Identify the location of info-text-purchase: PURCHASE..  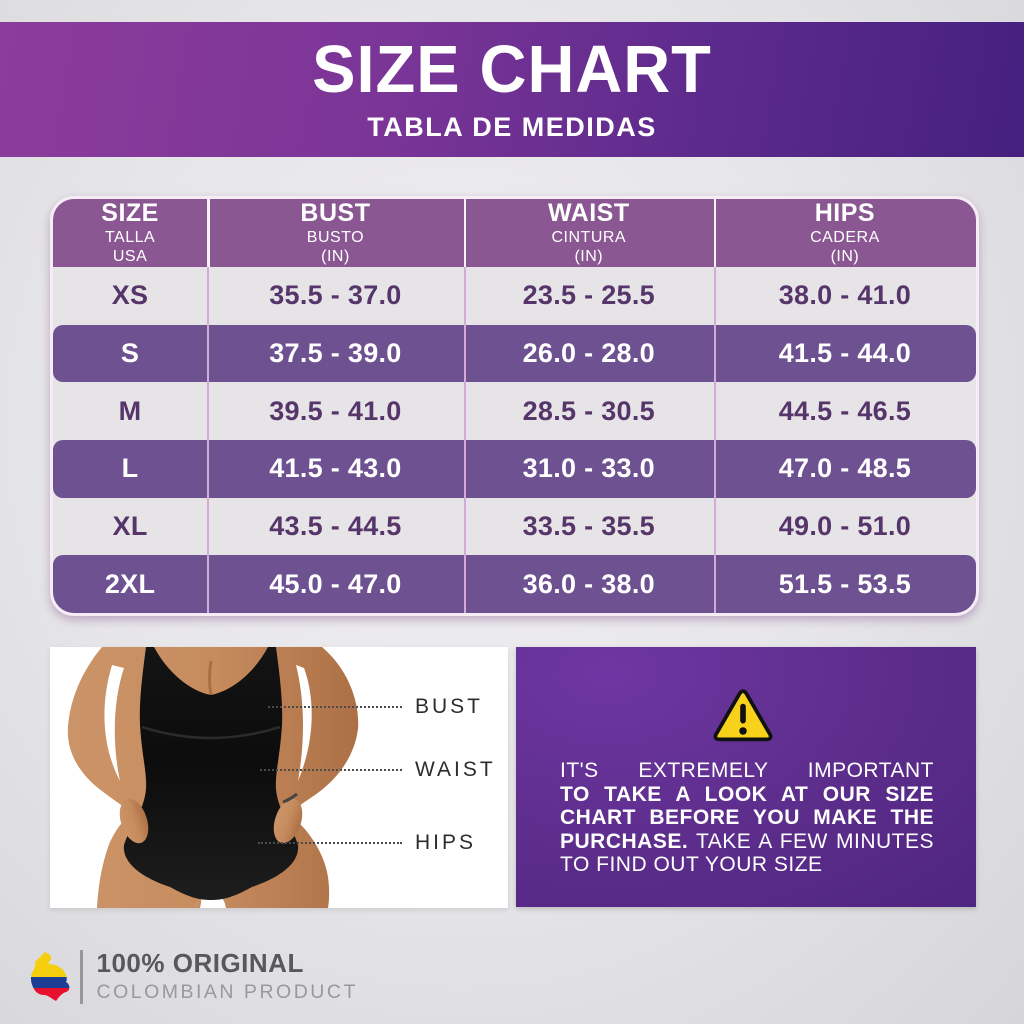
(624, 841).